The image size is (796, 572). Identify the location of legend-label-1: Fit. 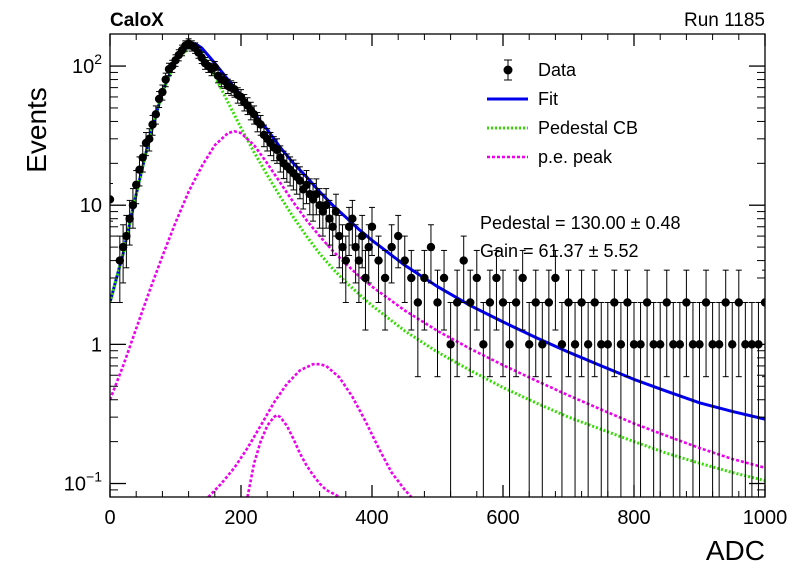
(548, 99).